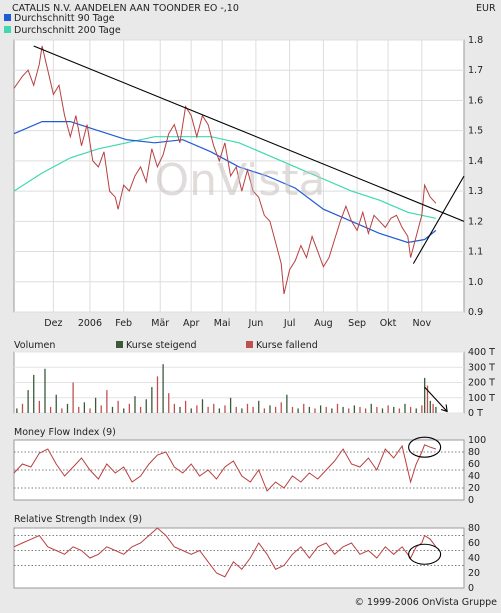 The height and width of the screenshot is (613, 501). Describe the element at coordinates (191, 323) in the screenshot. I see `x-tick-label: Apr` at that location.